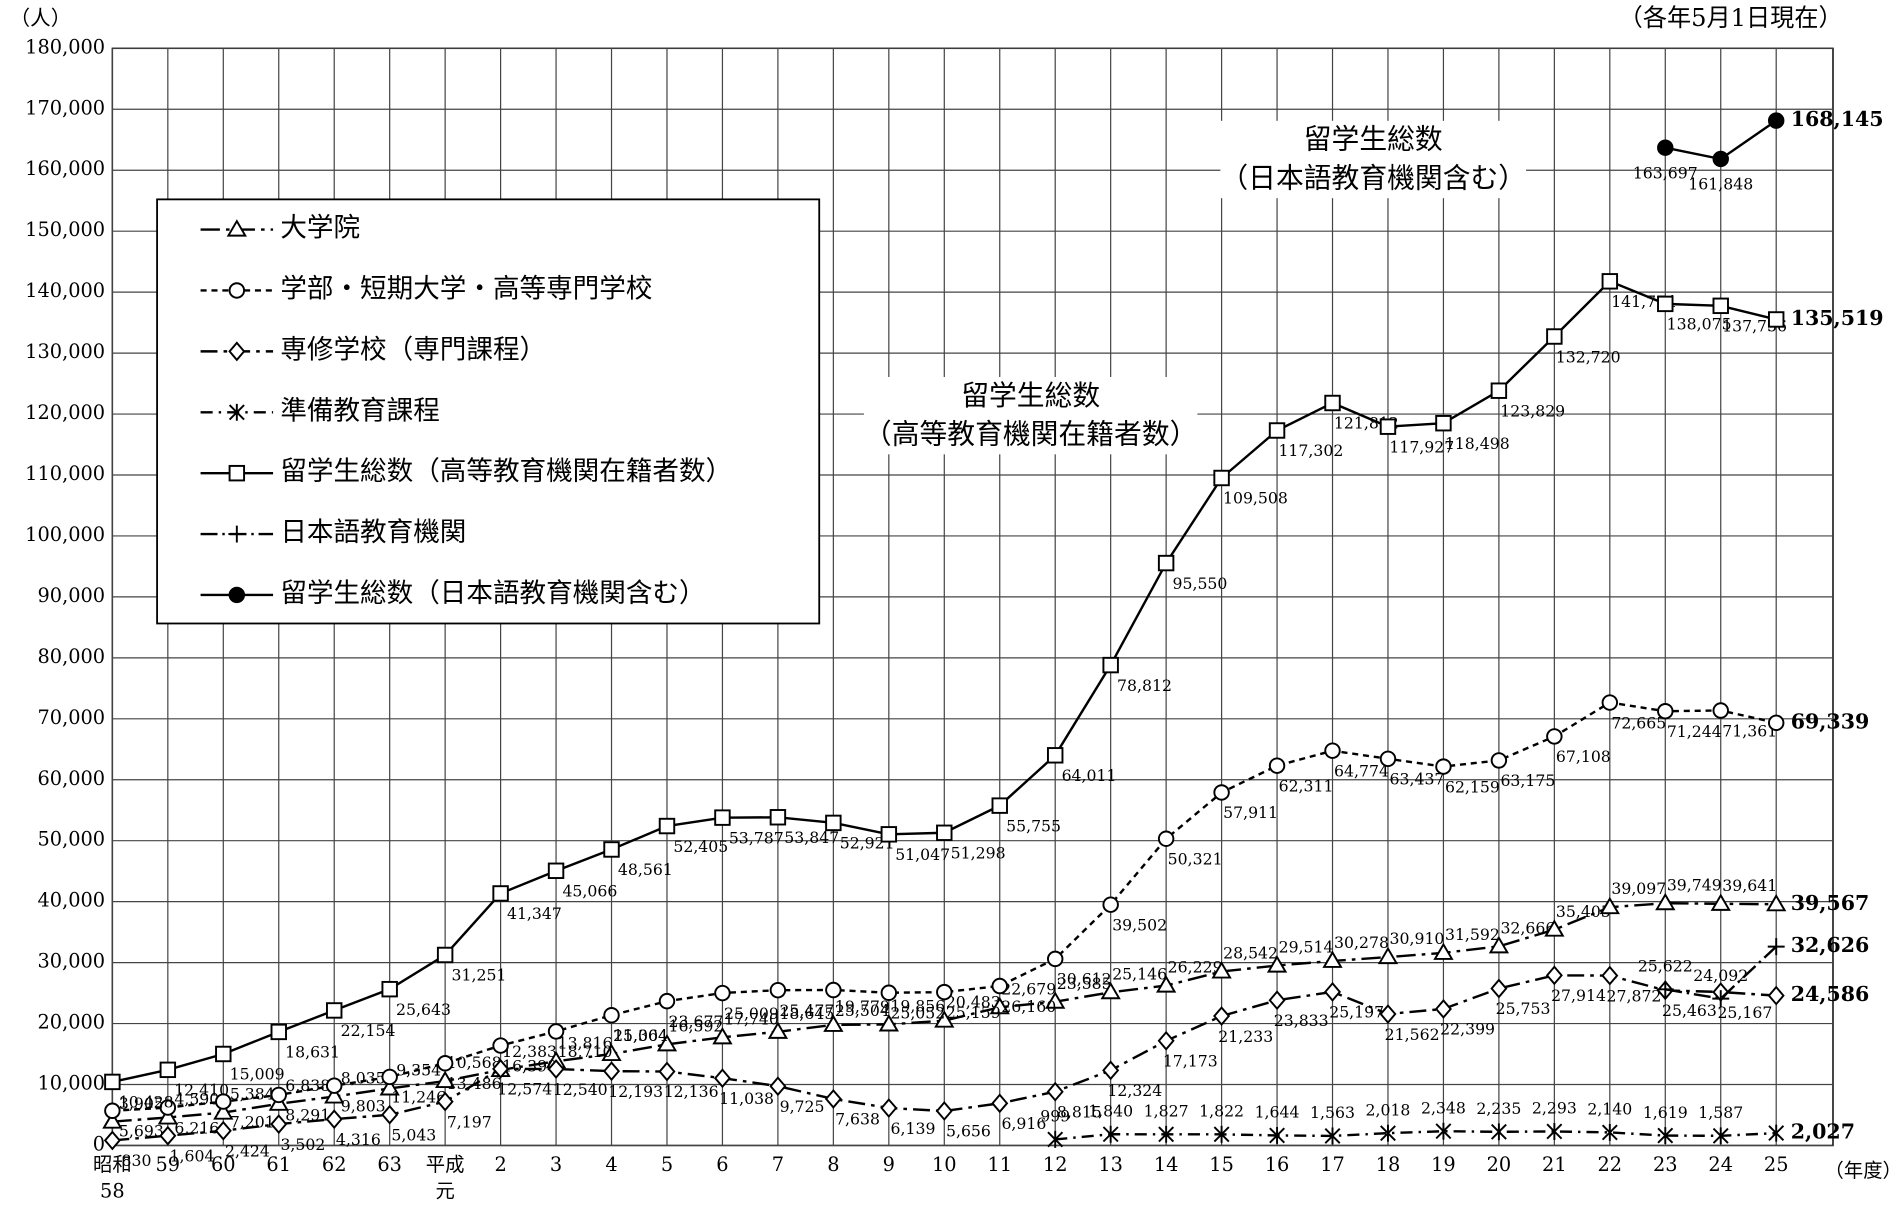 Image resolution: width=1897 pixels, height=1206 pixels. What do you see at coordinates (1823, 1132) in the screenshot?
I see `value-label: 2,027` at bounding box center [1823, 1132].